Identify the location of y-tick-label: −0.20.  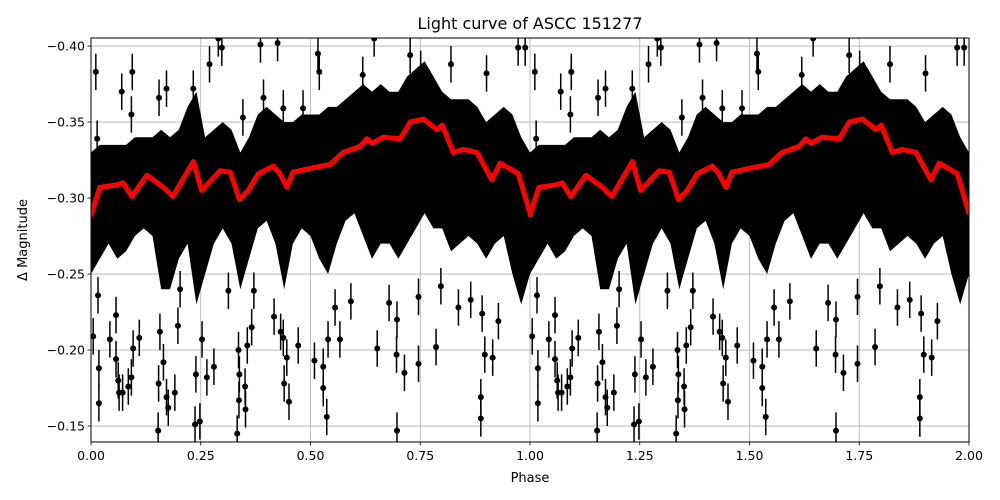
(66, 350).